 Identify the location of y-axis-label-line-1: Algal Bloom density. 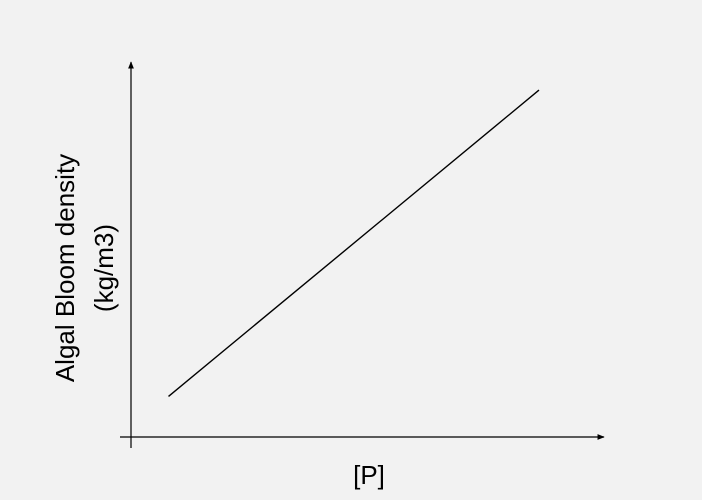
(65, 268).